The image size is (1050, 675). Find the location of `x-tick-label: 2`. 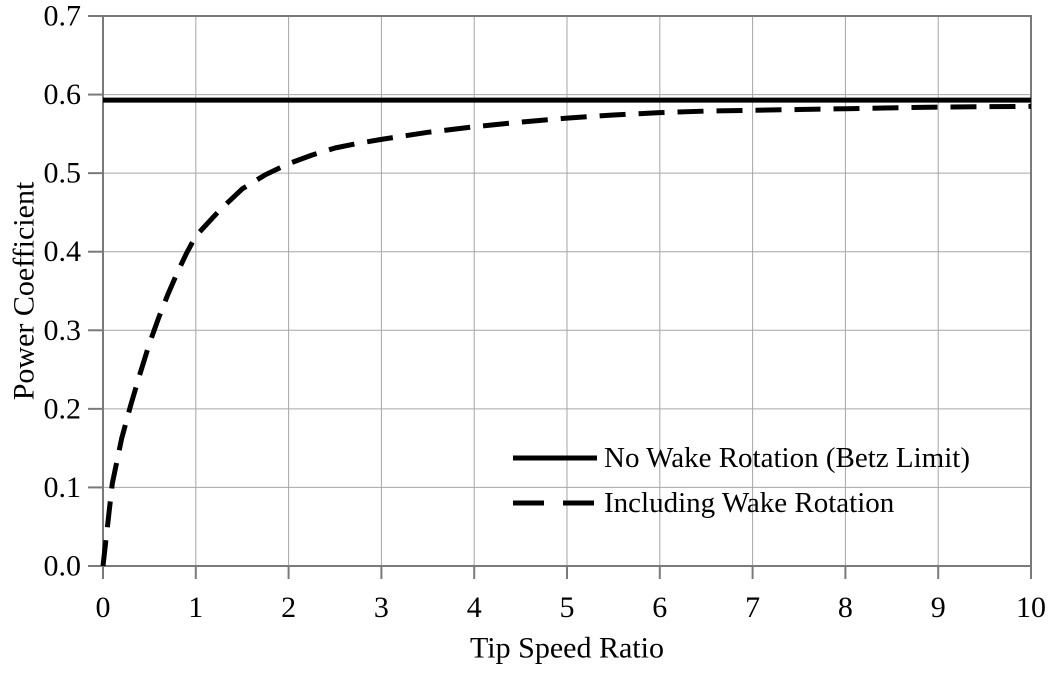

x-tick-label: 2 is located at coordinates (288, 607).